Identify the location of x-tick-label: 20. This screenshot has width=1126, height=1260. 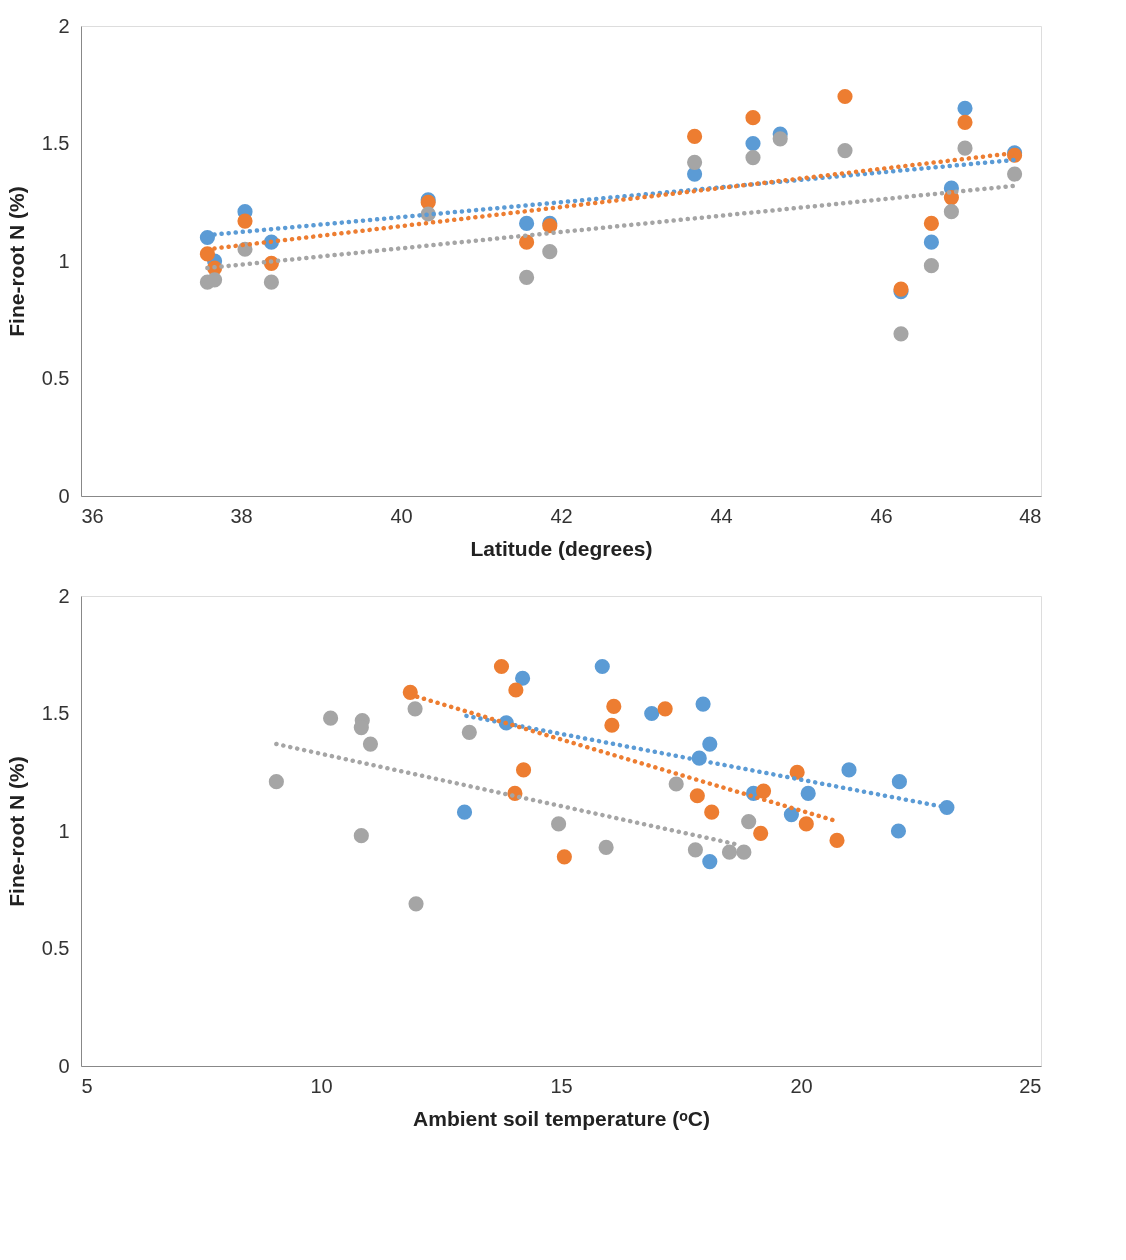
(801, 1085).